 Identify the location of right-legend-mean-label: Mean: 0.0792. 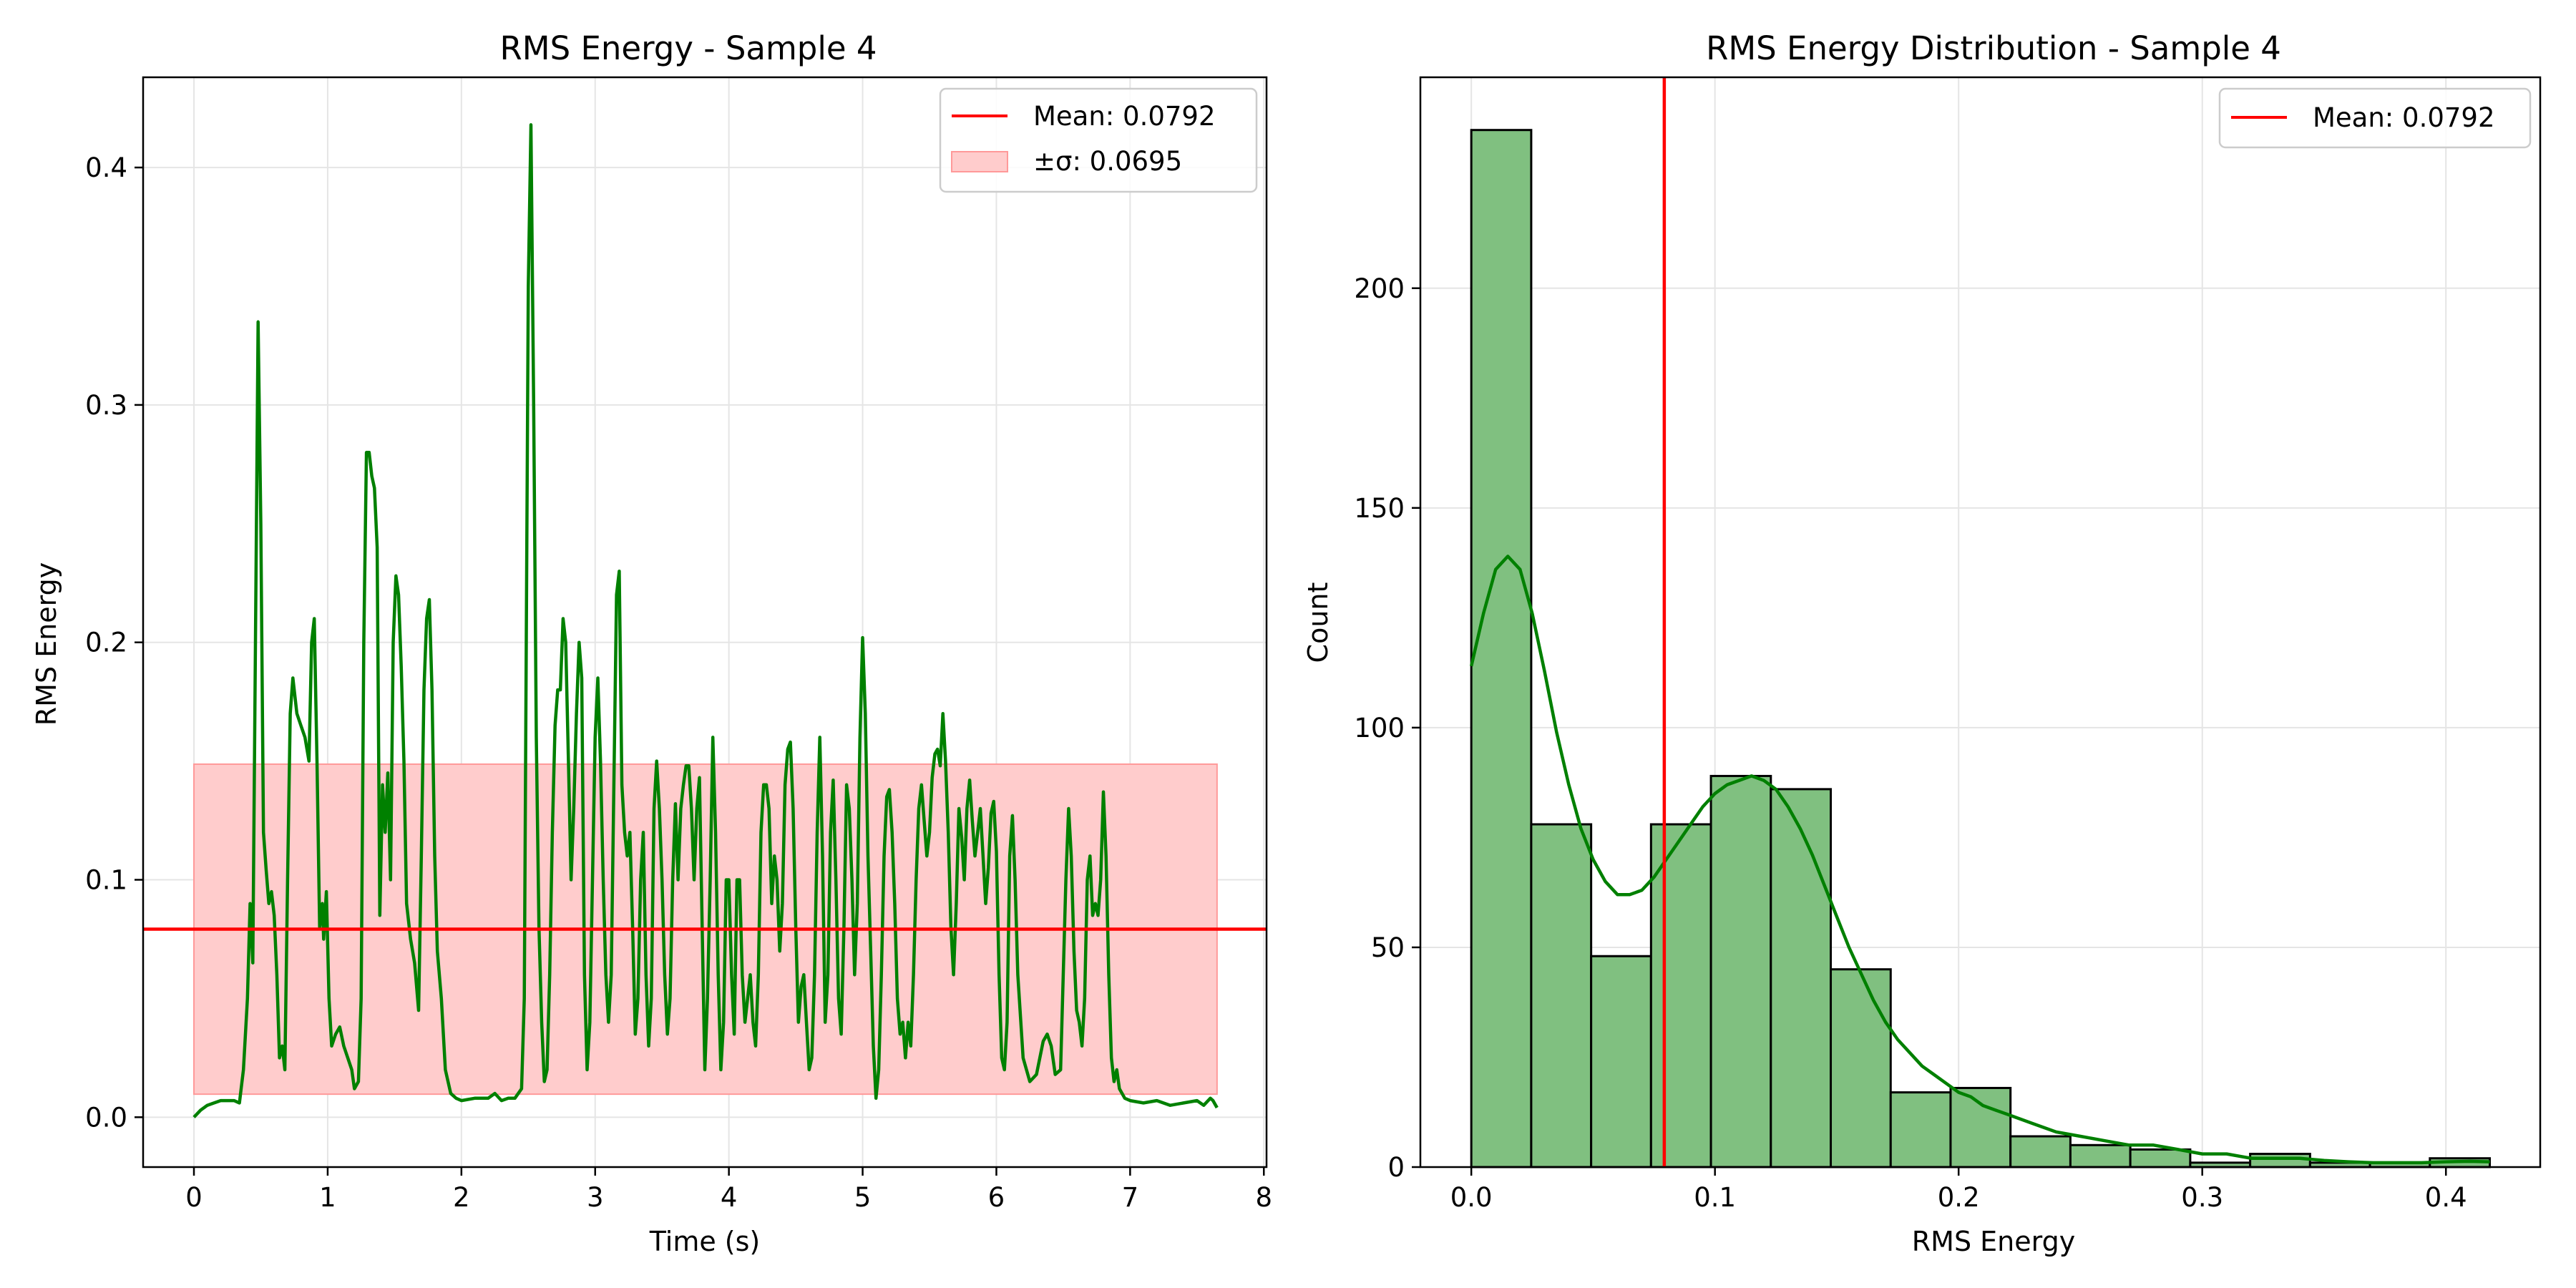
(2404, 117).